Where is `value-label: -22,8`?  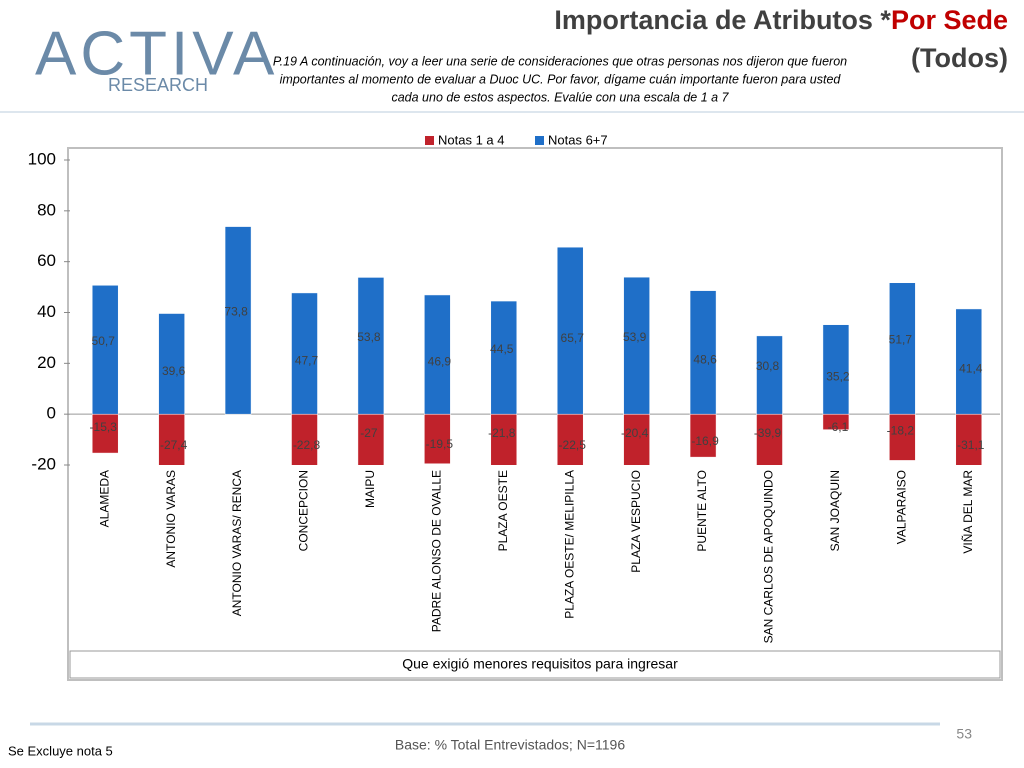 value-label: -22,8 is located at coordinates (307, 445).